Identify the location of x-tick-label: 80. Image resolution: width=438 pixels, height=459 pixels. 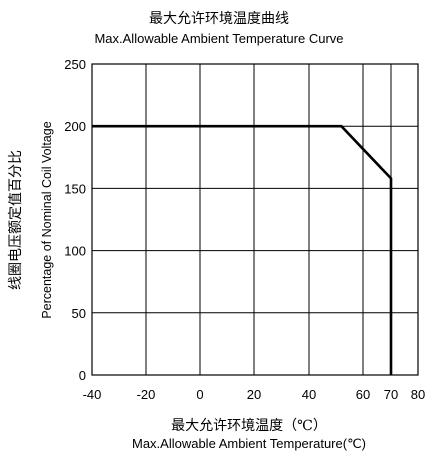
(418, 394).